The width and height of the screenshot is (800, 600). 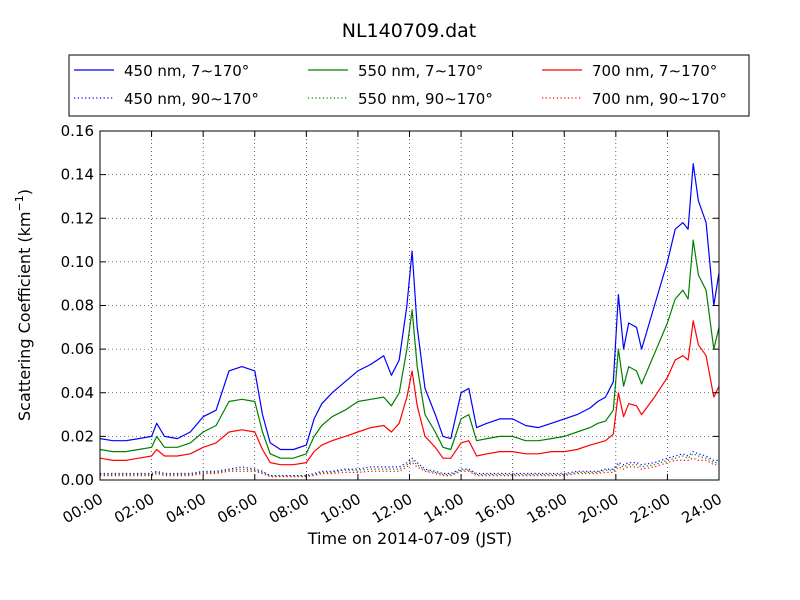 I want to click on chart-title: NL140709.dat, so click(x=409, y=31).